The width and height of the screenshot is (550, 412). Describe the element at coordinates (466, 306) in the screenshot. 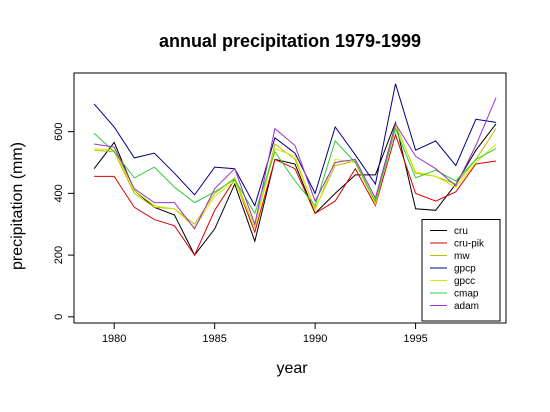

I see `legend-label-adam: adam` at that location.